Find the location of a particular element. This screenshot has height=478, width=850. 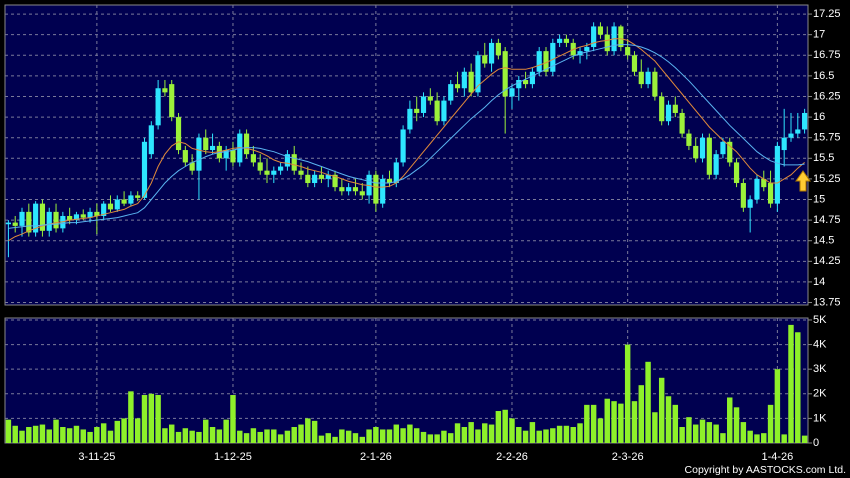

y-tick-label: 14.25 is located at coordinates (827, 261).